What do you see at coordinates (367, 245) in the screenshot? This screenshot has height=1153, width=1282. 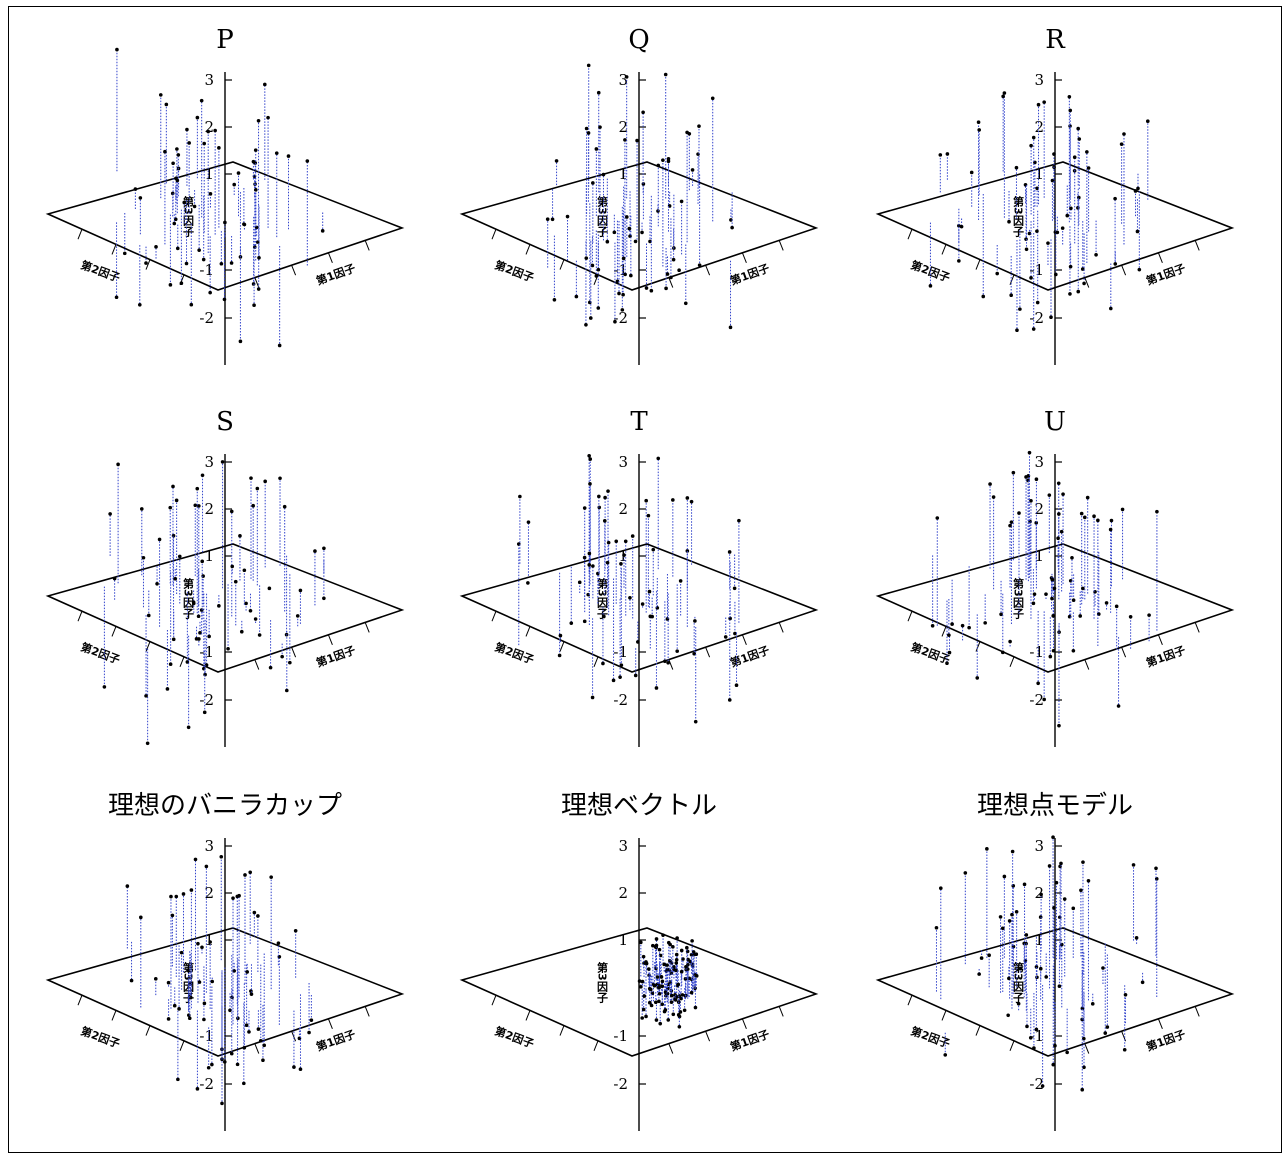 I see `x-tick-mark` at bounding box center [367, 245].